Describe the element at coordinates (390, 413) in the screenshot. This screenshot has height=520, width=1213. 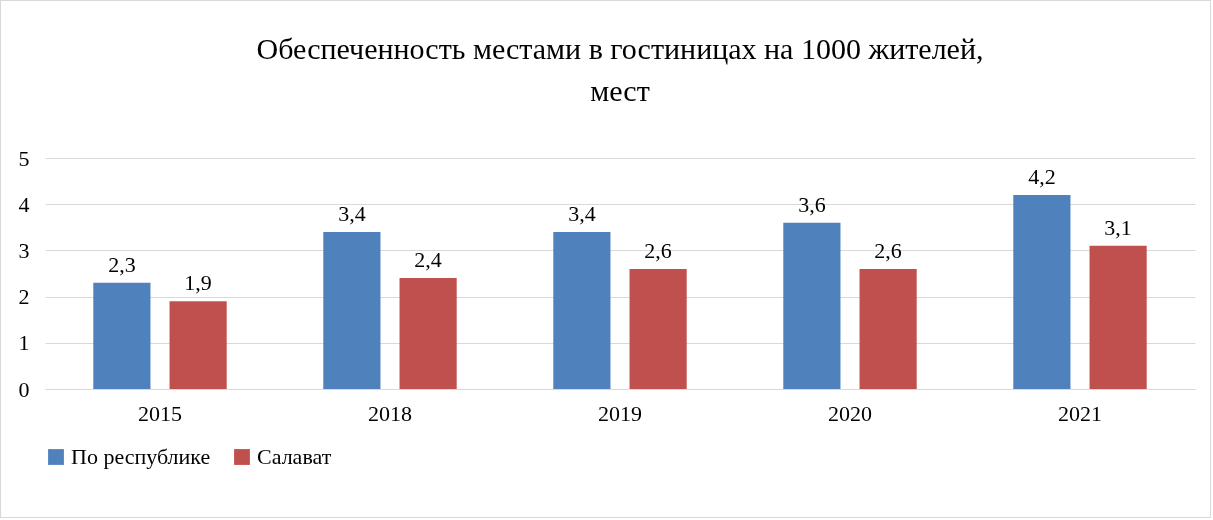
I see `x-tick-label: 2018` at that location.